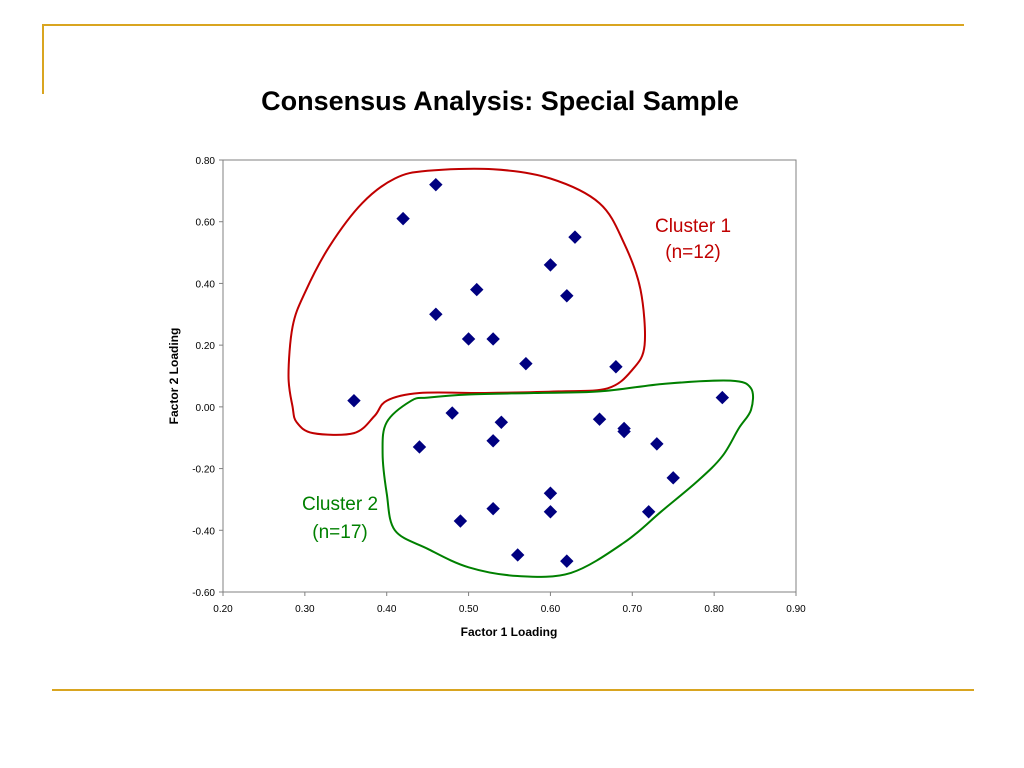 Image resolution: width=1024 pixels, height=768 pixels. I want to click on x-tick-label: 0.30, so click(305, 609).